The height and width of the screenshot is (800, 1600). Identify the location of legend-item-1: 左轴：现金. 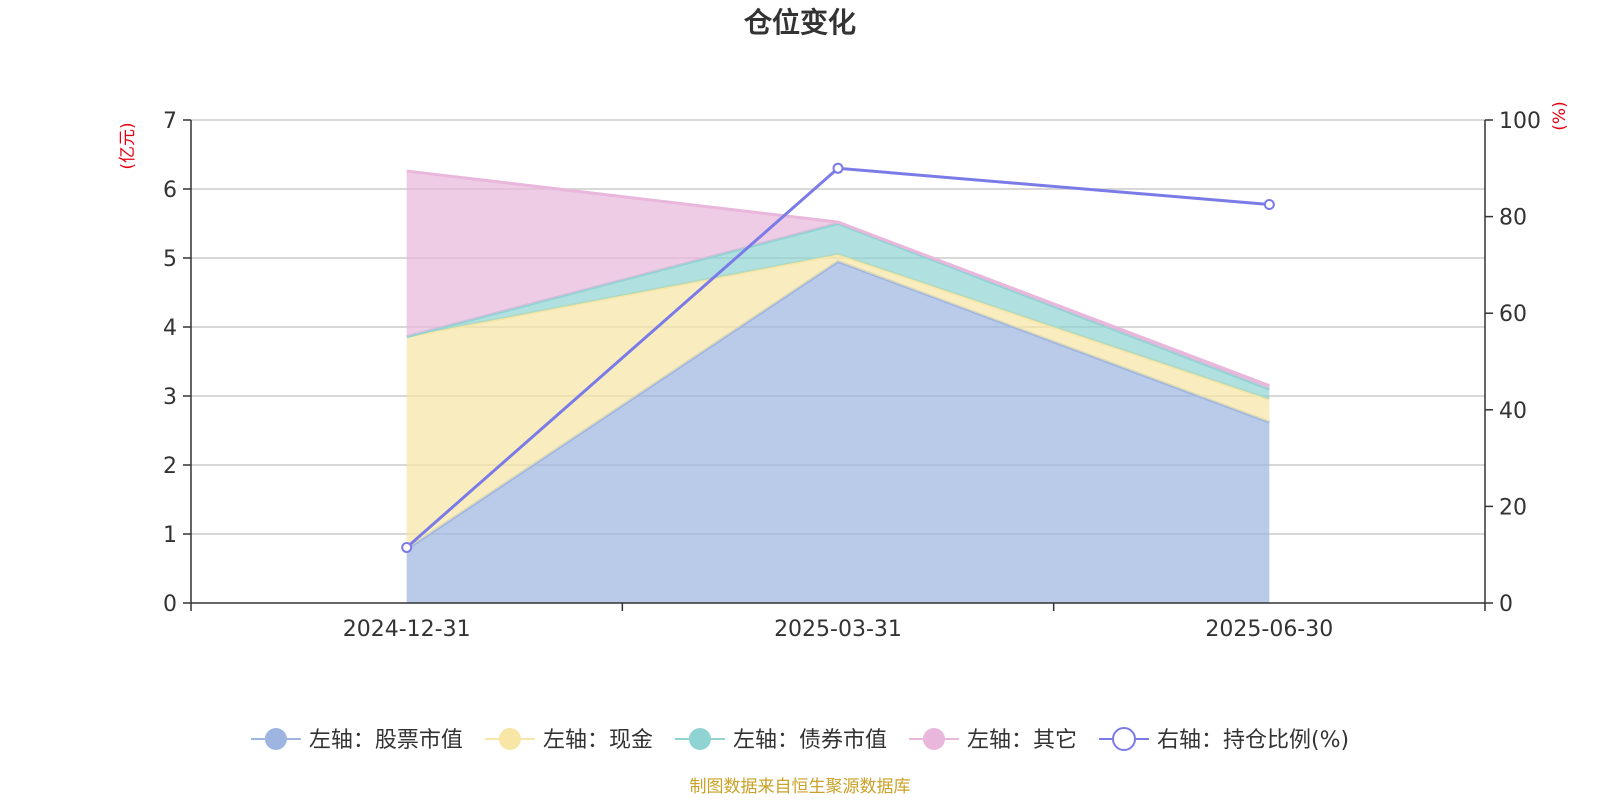
(568, 740).